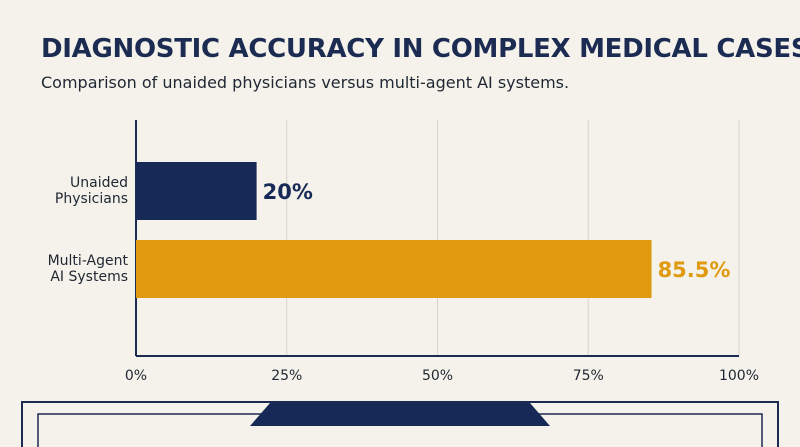 Image resolution: width=800 pixels, height=447 pixels. What do you see at coordinates (288, 192) in the screenshot?
I see `data-label: 20%` at bounding box center [288, 192].